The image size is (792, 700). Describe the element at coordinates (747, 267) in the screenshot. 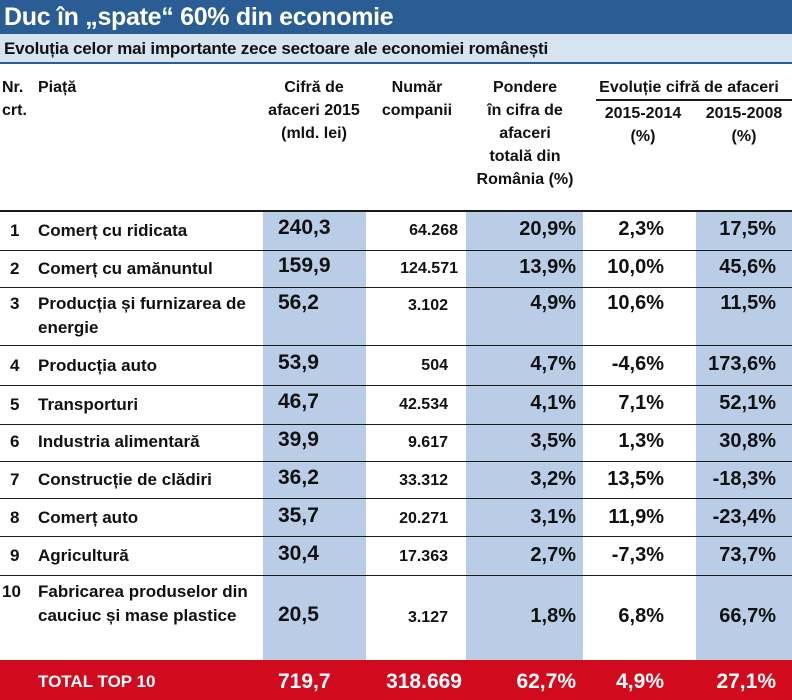

I see `row-ev2: 45,6%` at that location.